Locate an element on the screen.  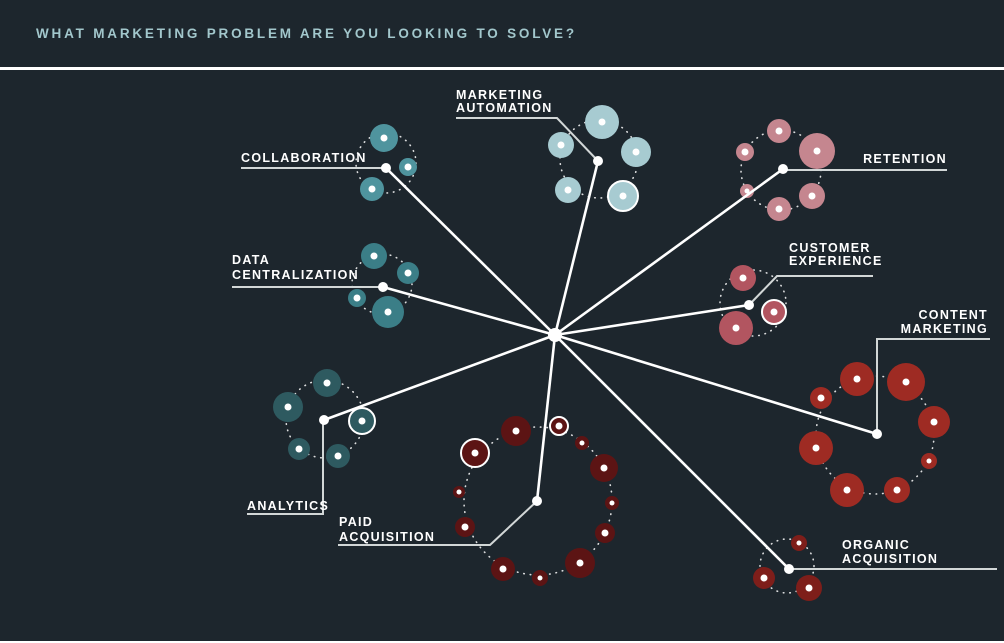
marketing-automation-label-leader-line is located at coordinates (527, 139).